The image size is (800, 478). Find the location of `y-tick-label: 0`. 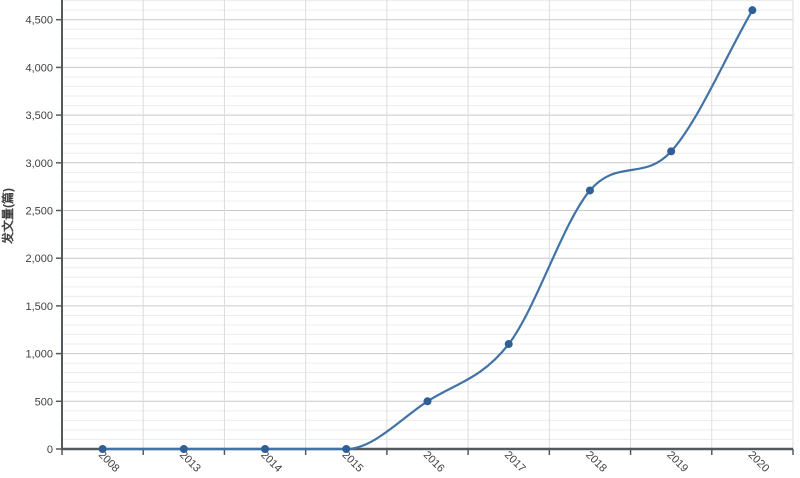

y-tick-label: 0 is located at coordinates (50, 450).